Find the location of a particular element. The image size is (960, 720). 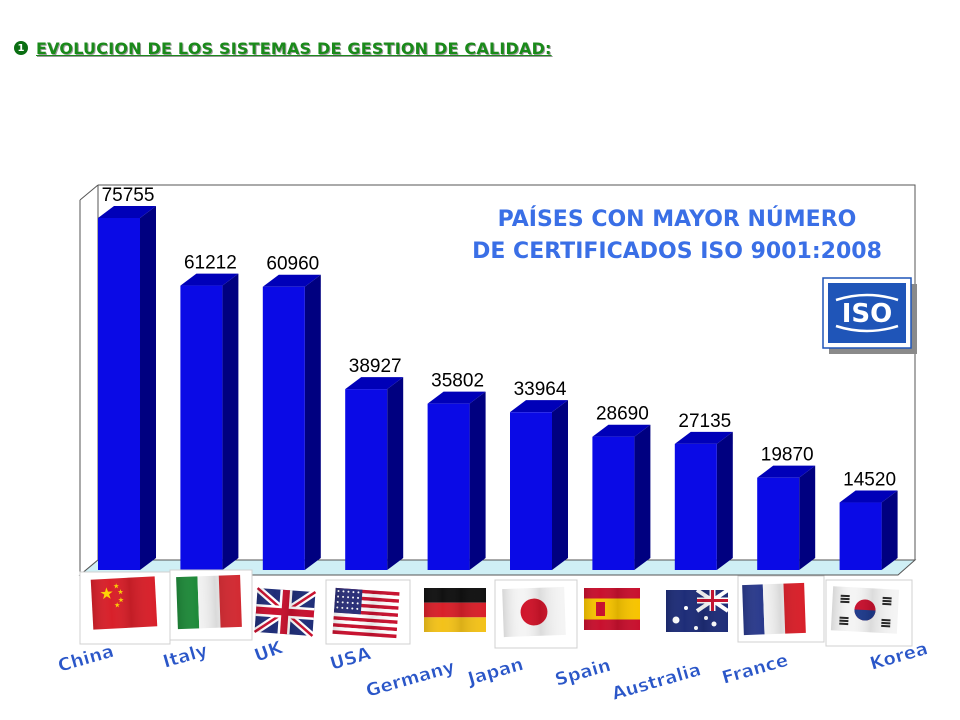

value-label-china: 75755 is located at coordinates (128, 195).